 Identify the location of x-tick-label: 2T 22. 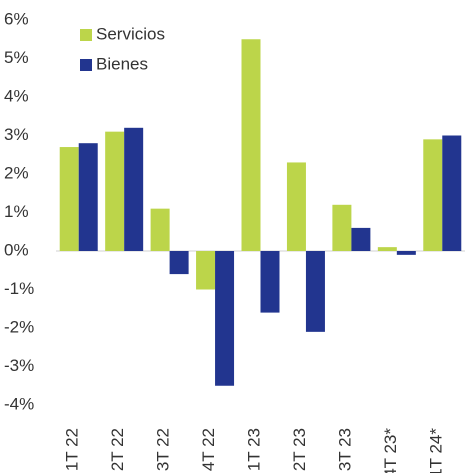
(117, 449).